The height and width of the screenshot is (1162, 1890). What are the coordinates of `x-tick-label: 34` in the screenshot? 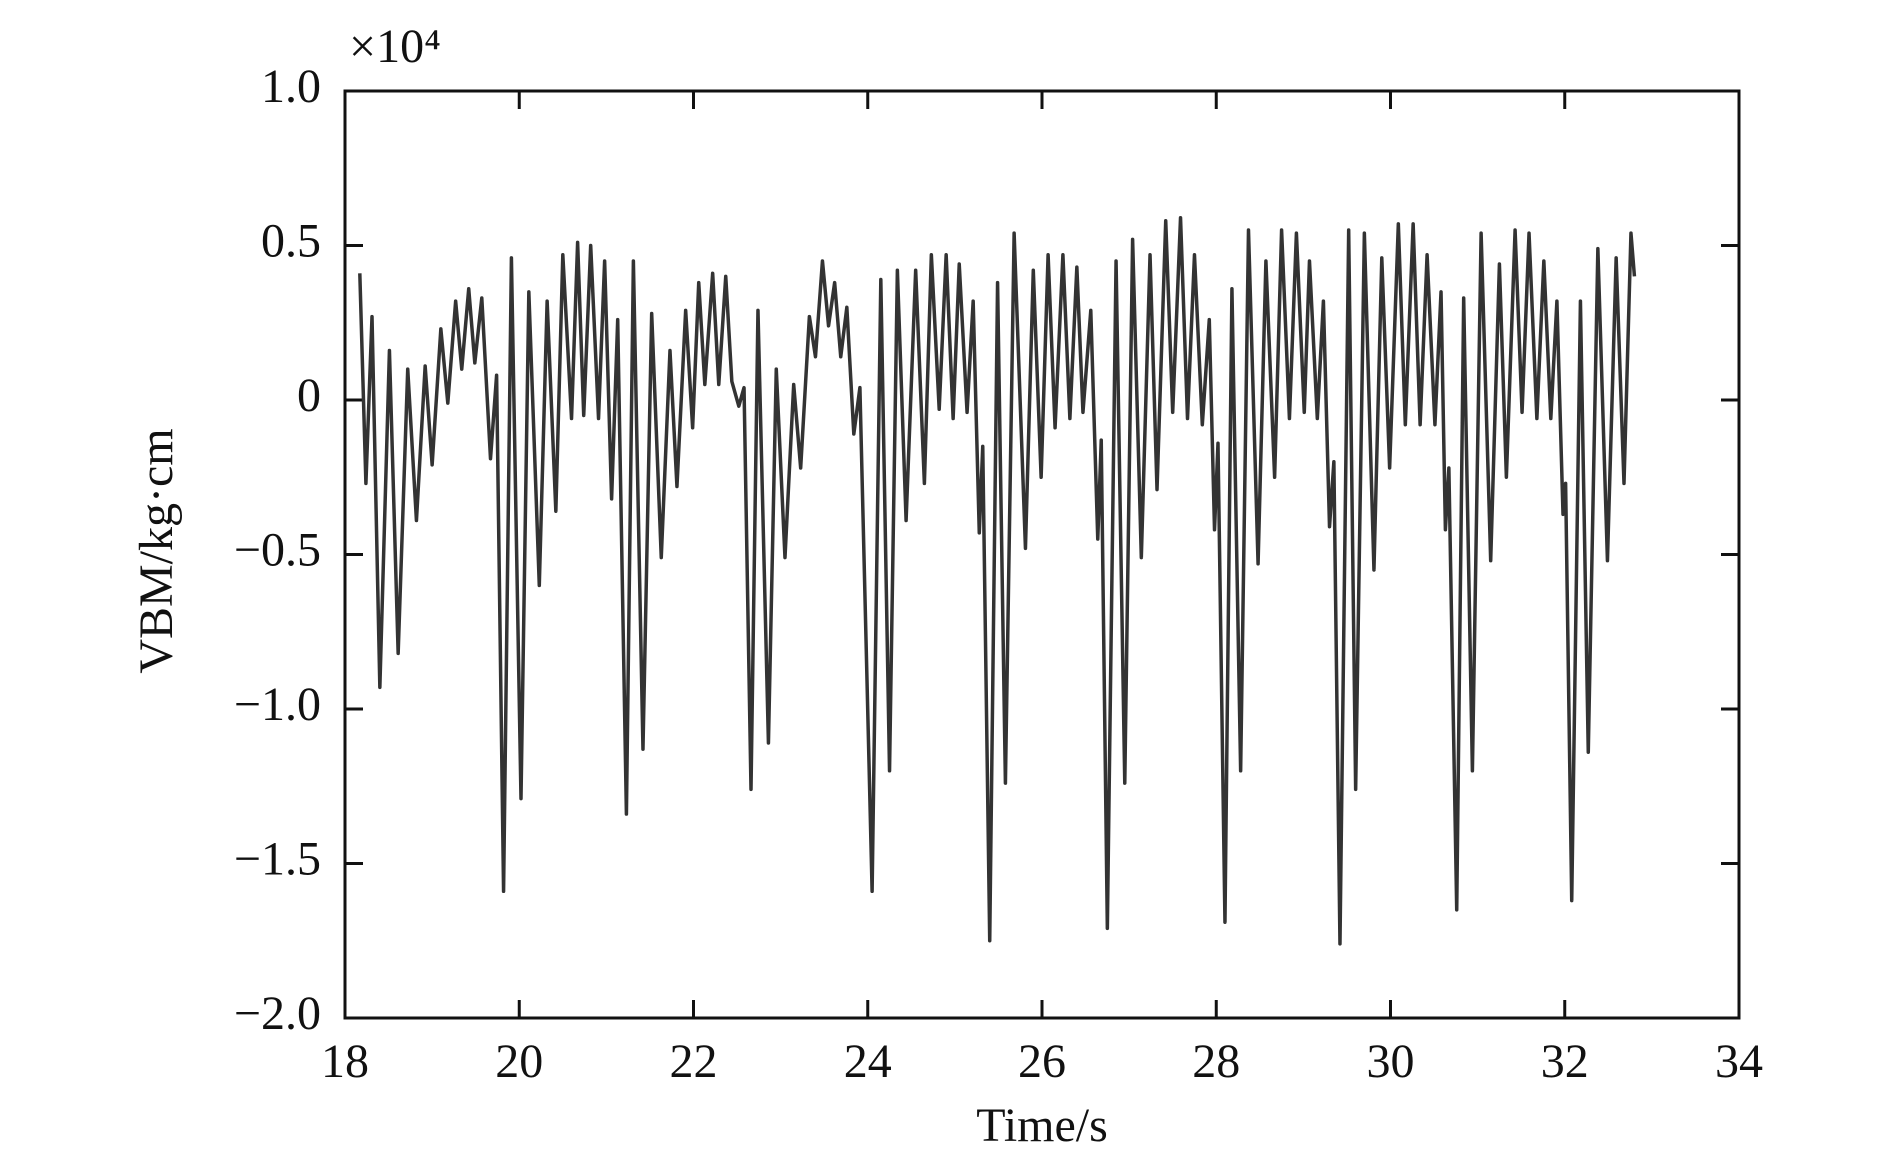 It's located at (1739, 1061).